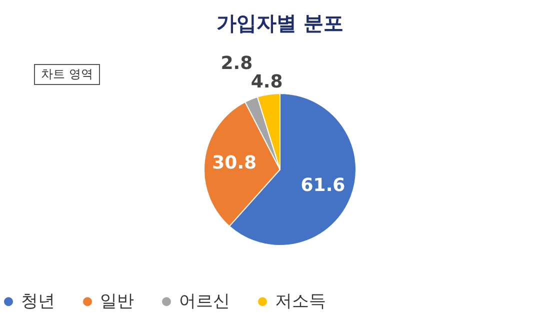  What do you see at coordinates (67, 74) in the screenshot?
I see `chart-area-tooltip: 차트 영역` at bounding box center [67, 74].